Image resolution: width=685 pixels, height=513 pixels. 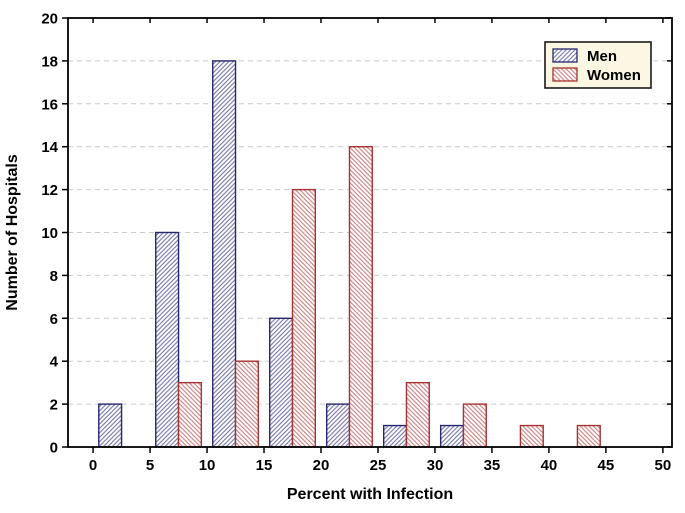 What do you see at coordinates (49, 147) in the screenshot?
I see `y-tick-label: 14` at bounding box center [49, 147].